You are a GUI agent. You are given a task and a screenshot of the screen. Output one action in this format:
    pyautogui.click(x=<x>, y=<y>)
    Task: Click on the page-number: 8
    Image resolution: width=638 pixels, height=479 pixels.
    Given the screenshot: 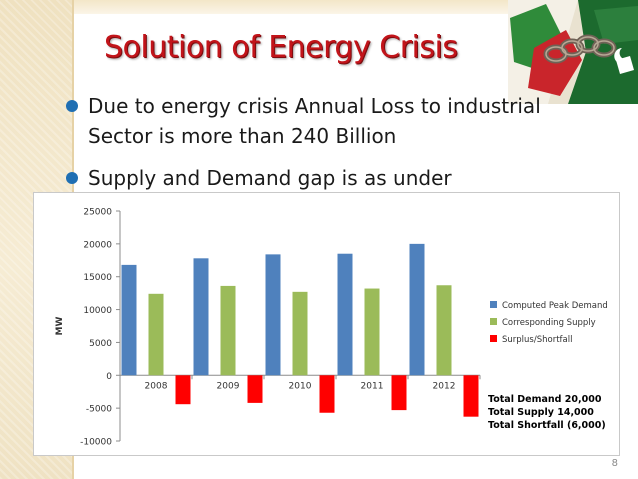 What is the action you would take?
    pyautogui.click(x=614, y=463)
    